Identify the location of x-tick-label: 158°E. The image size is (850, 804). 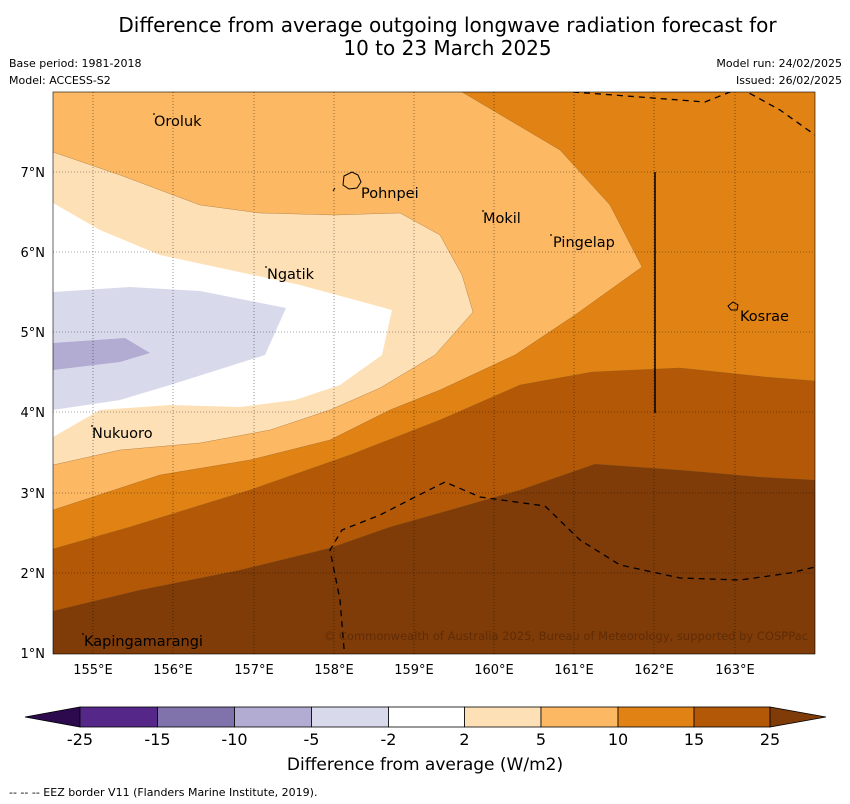
(334, 670).